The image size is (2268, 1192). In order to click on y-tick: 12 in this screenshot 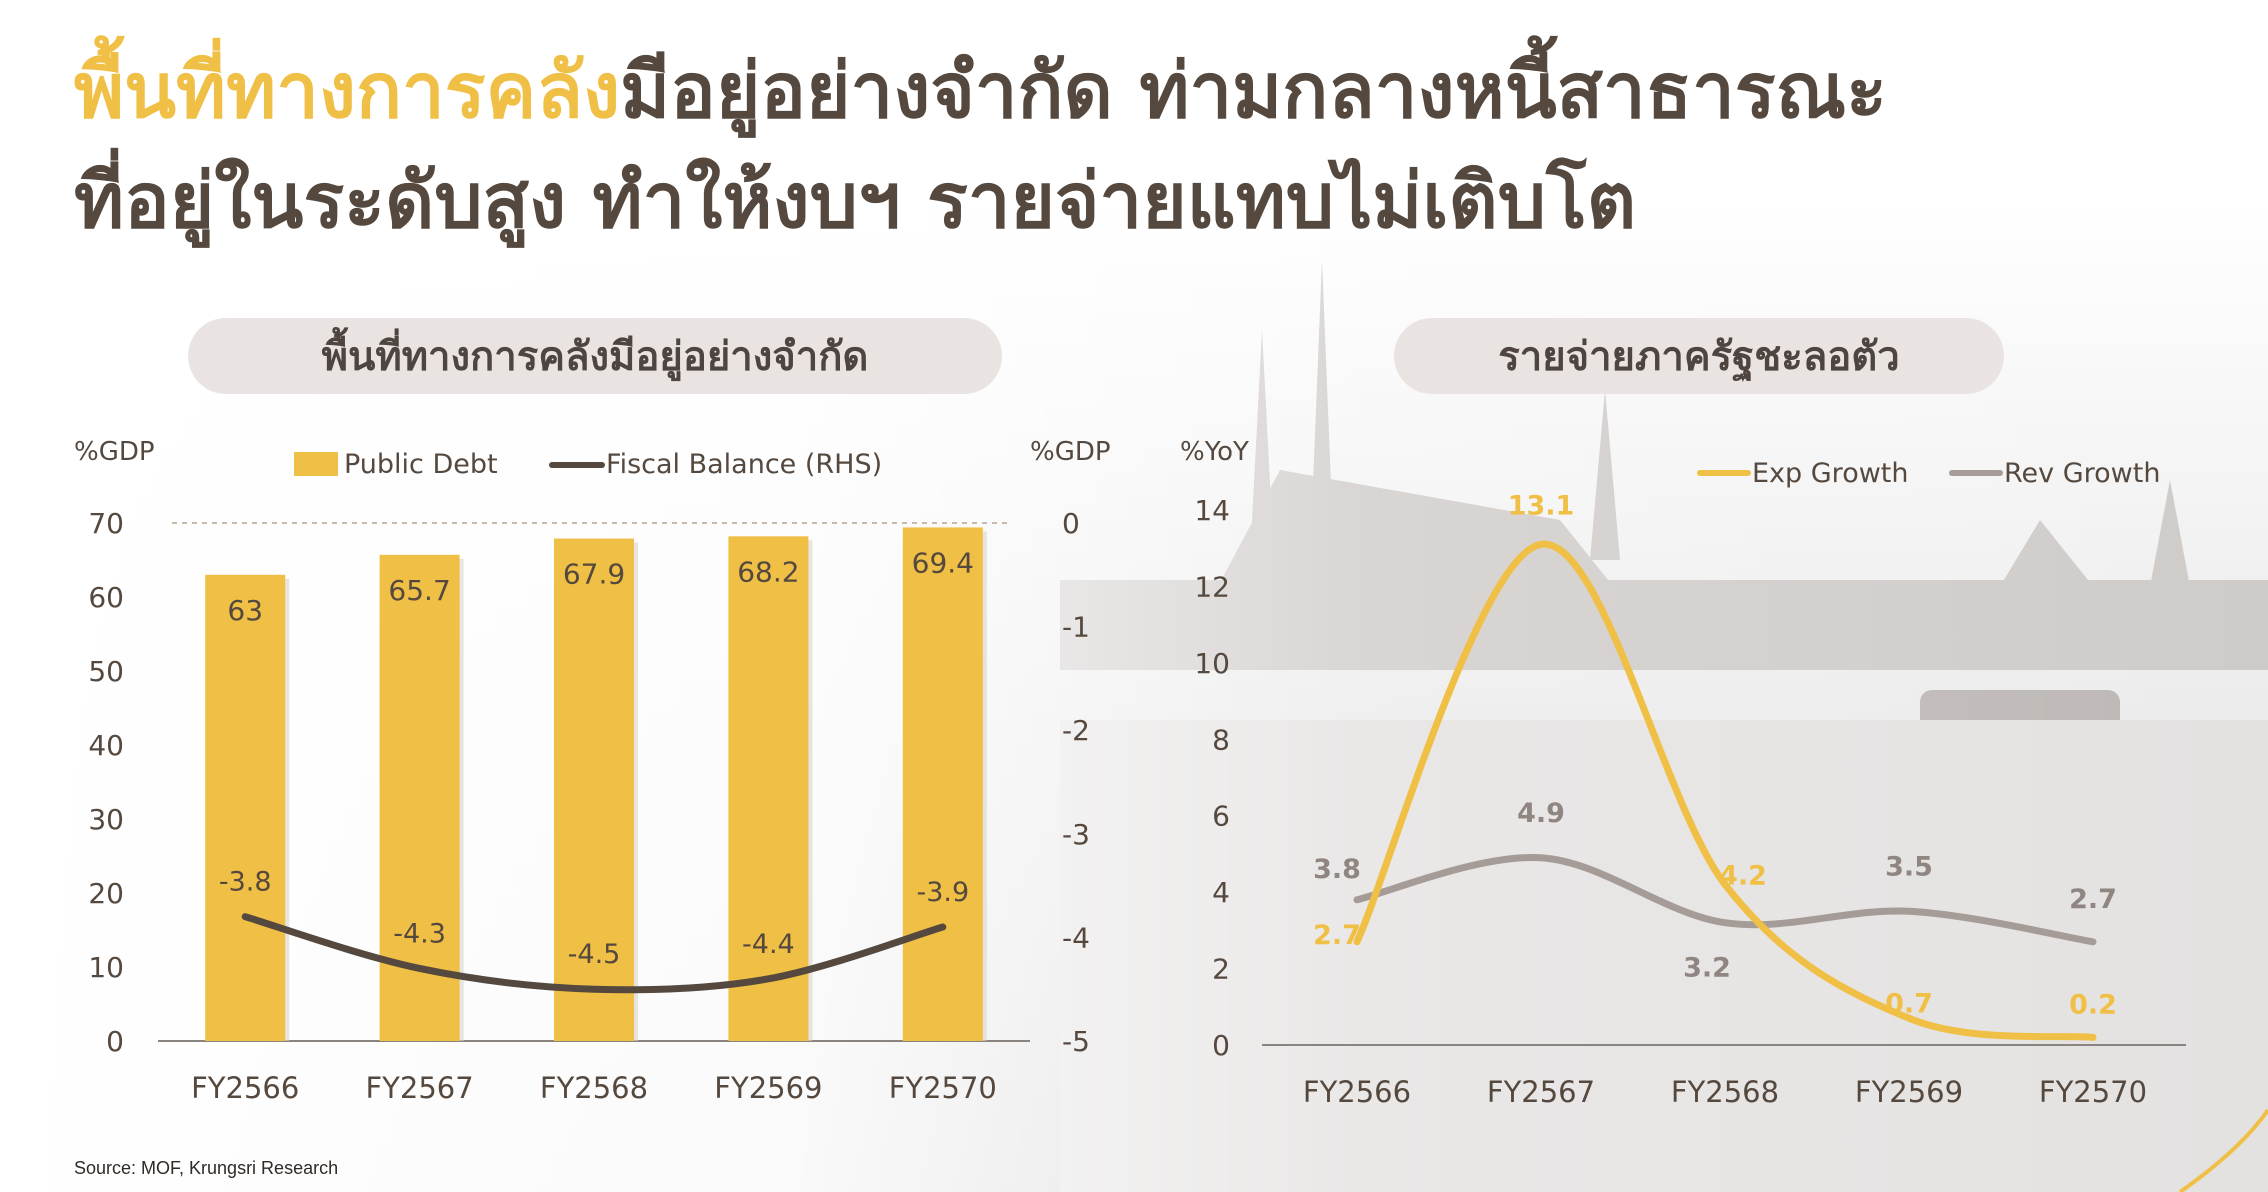, I will do `click(1212, 586)`.